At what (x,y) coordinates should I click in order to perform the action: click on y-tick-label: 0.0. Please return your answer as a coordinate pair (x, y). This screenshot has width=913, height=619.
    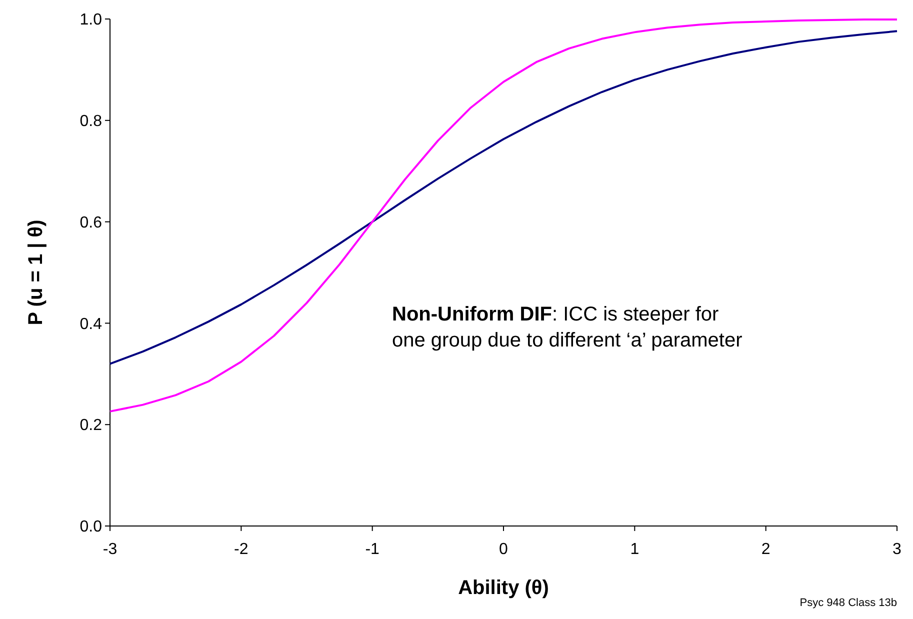
    Looking at the image, I should click on (91, 527).